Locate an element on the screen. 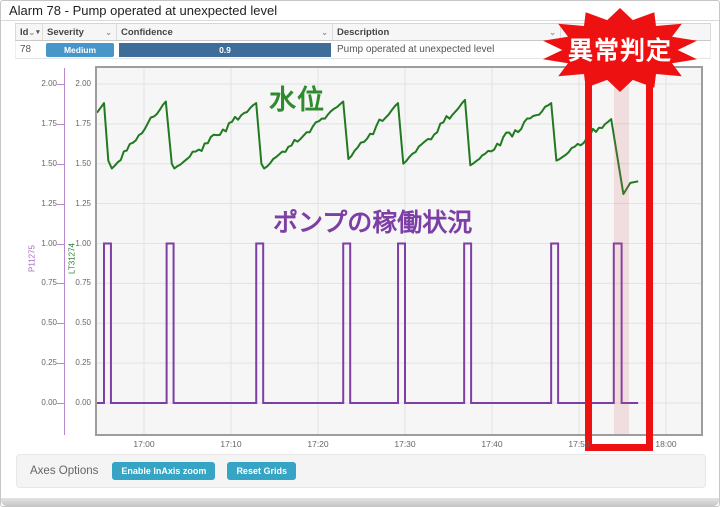  y-tick-label-lt31274: 2.00 is located at coordinates (83, 83).